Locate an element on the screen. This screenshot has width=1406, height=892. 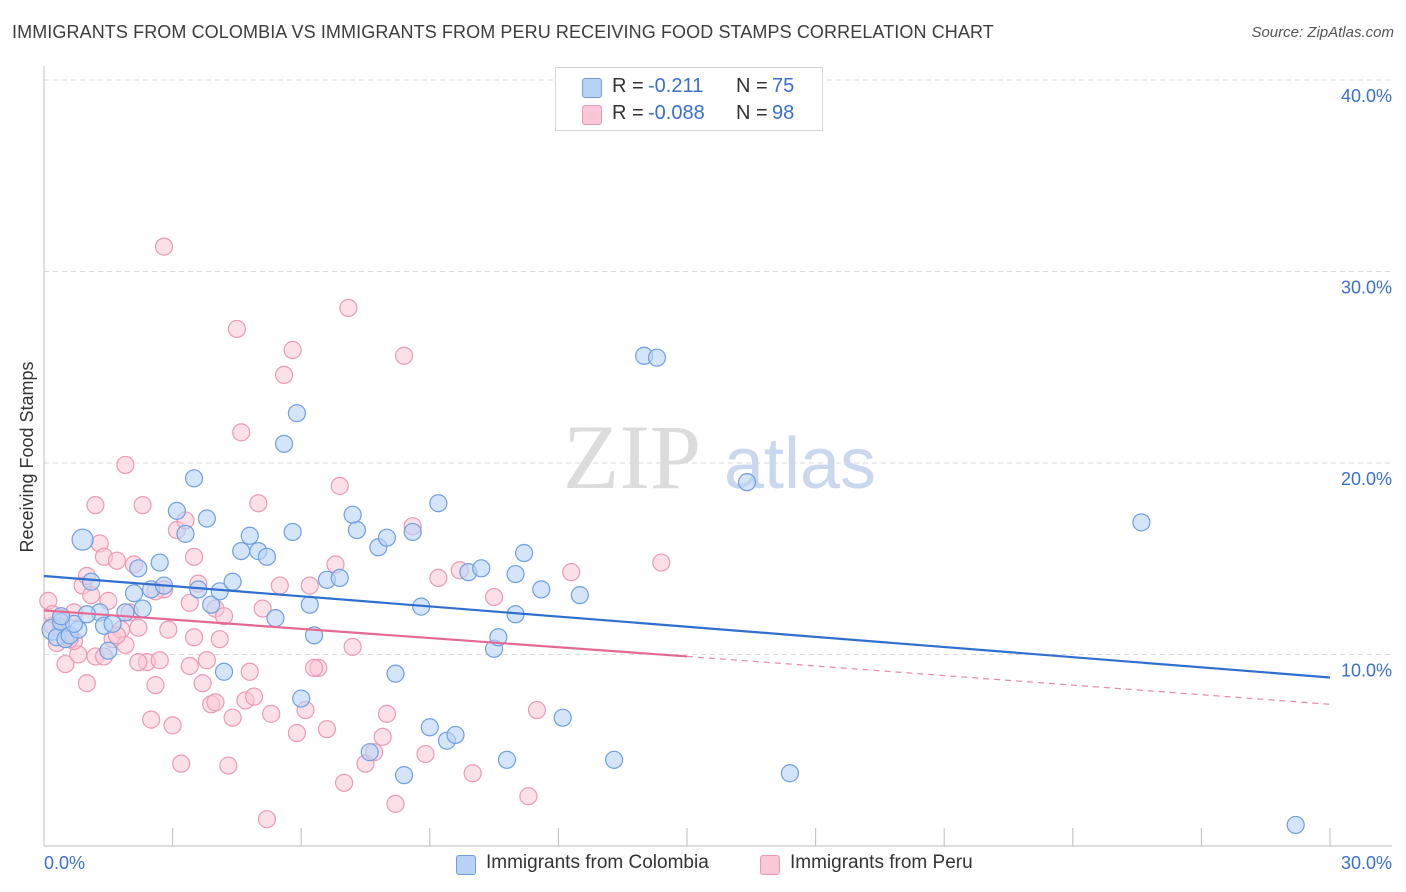
watermark-atlas: atlas is located at coordinates (800, 464).